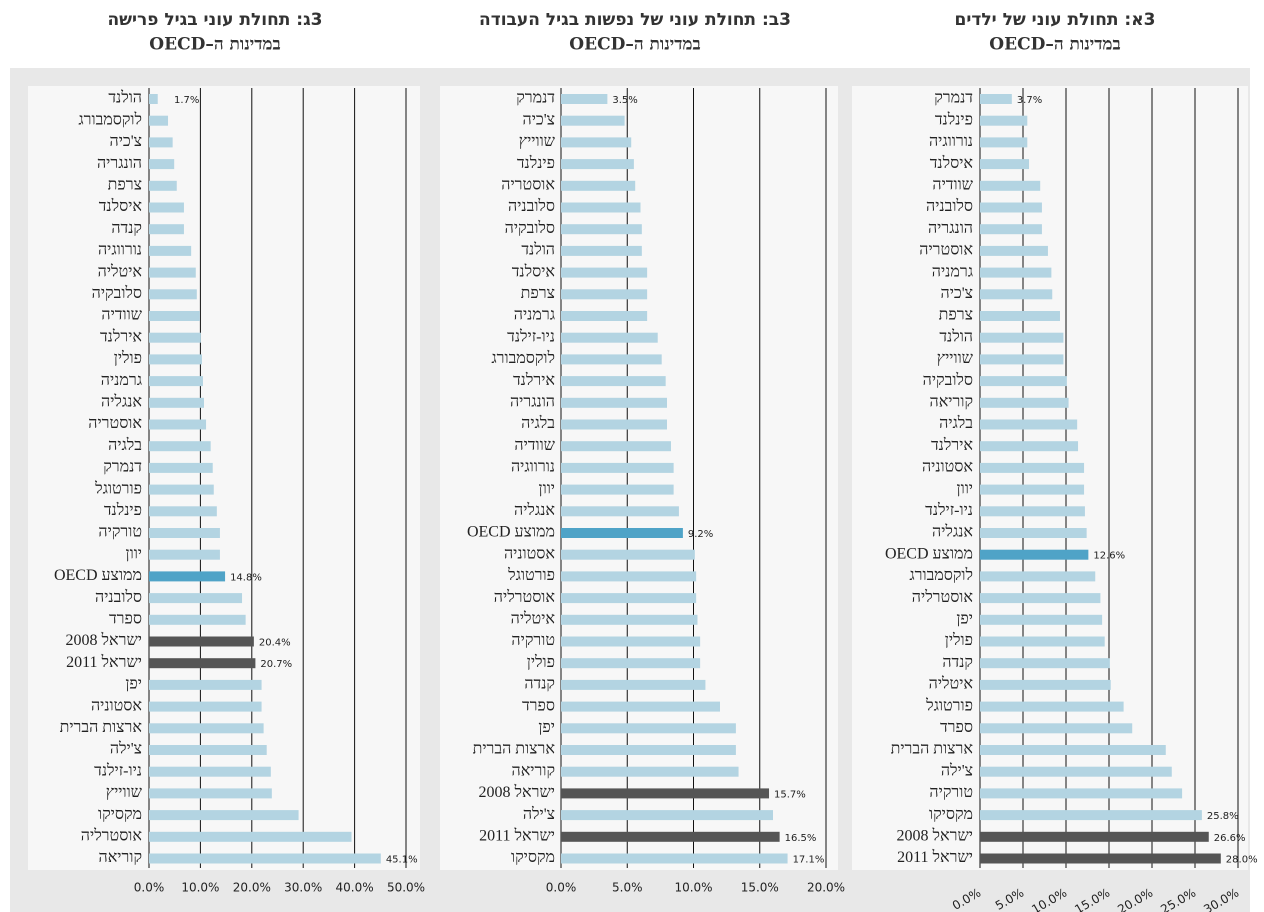 The height and width of the screenshot is (912, 1264). I want to click on category-label: בלגיה, so click(538, 423).